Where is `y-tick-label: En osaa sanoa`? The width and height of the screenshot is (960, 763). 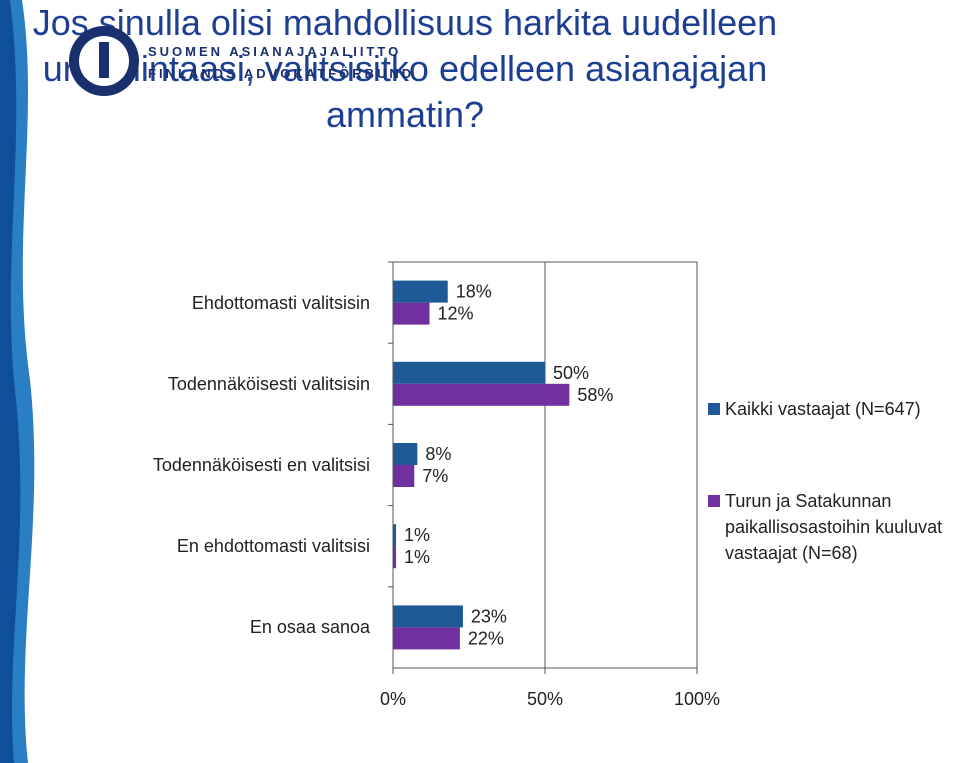 y-tick-label: En osaa sanoa is located at coordinates (309, 627).